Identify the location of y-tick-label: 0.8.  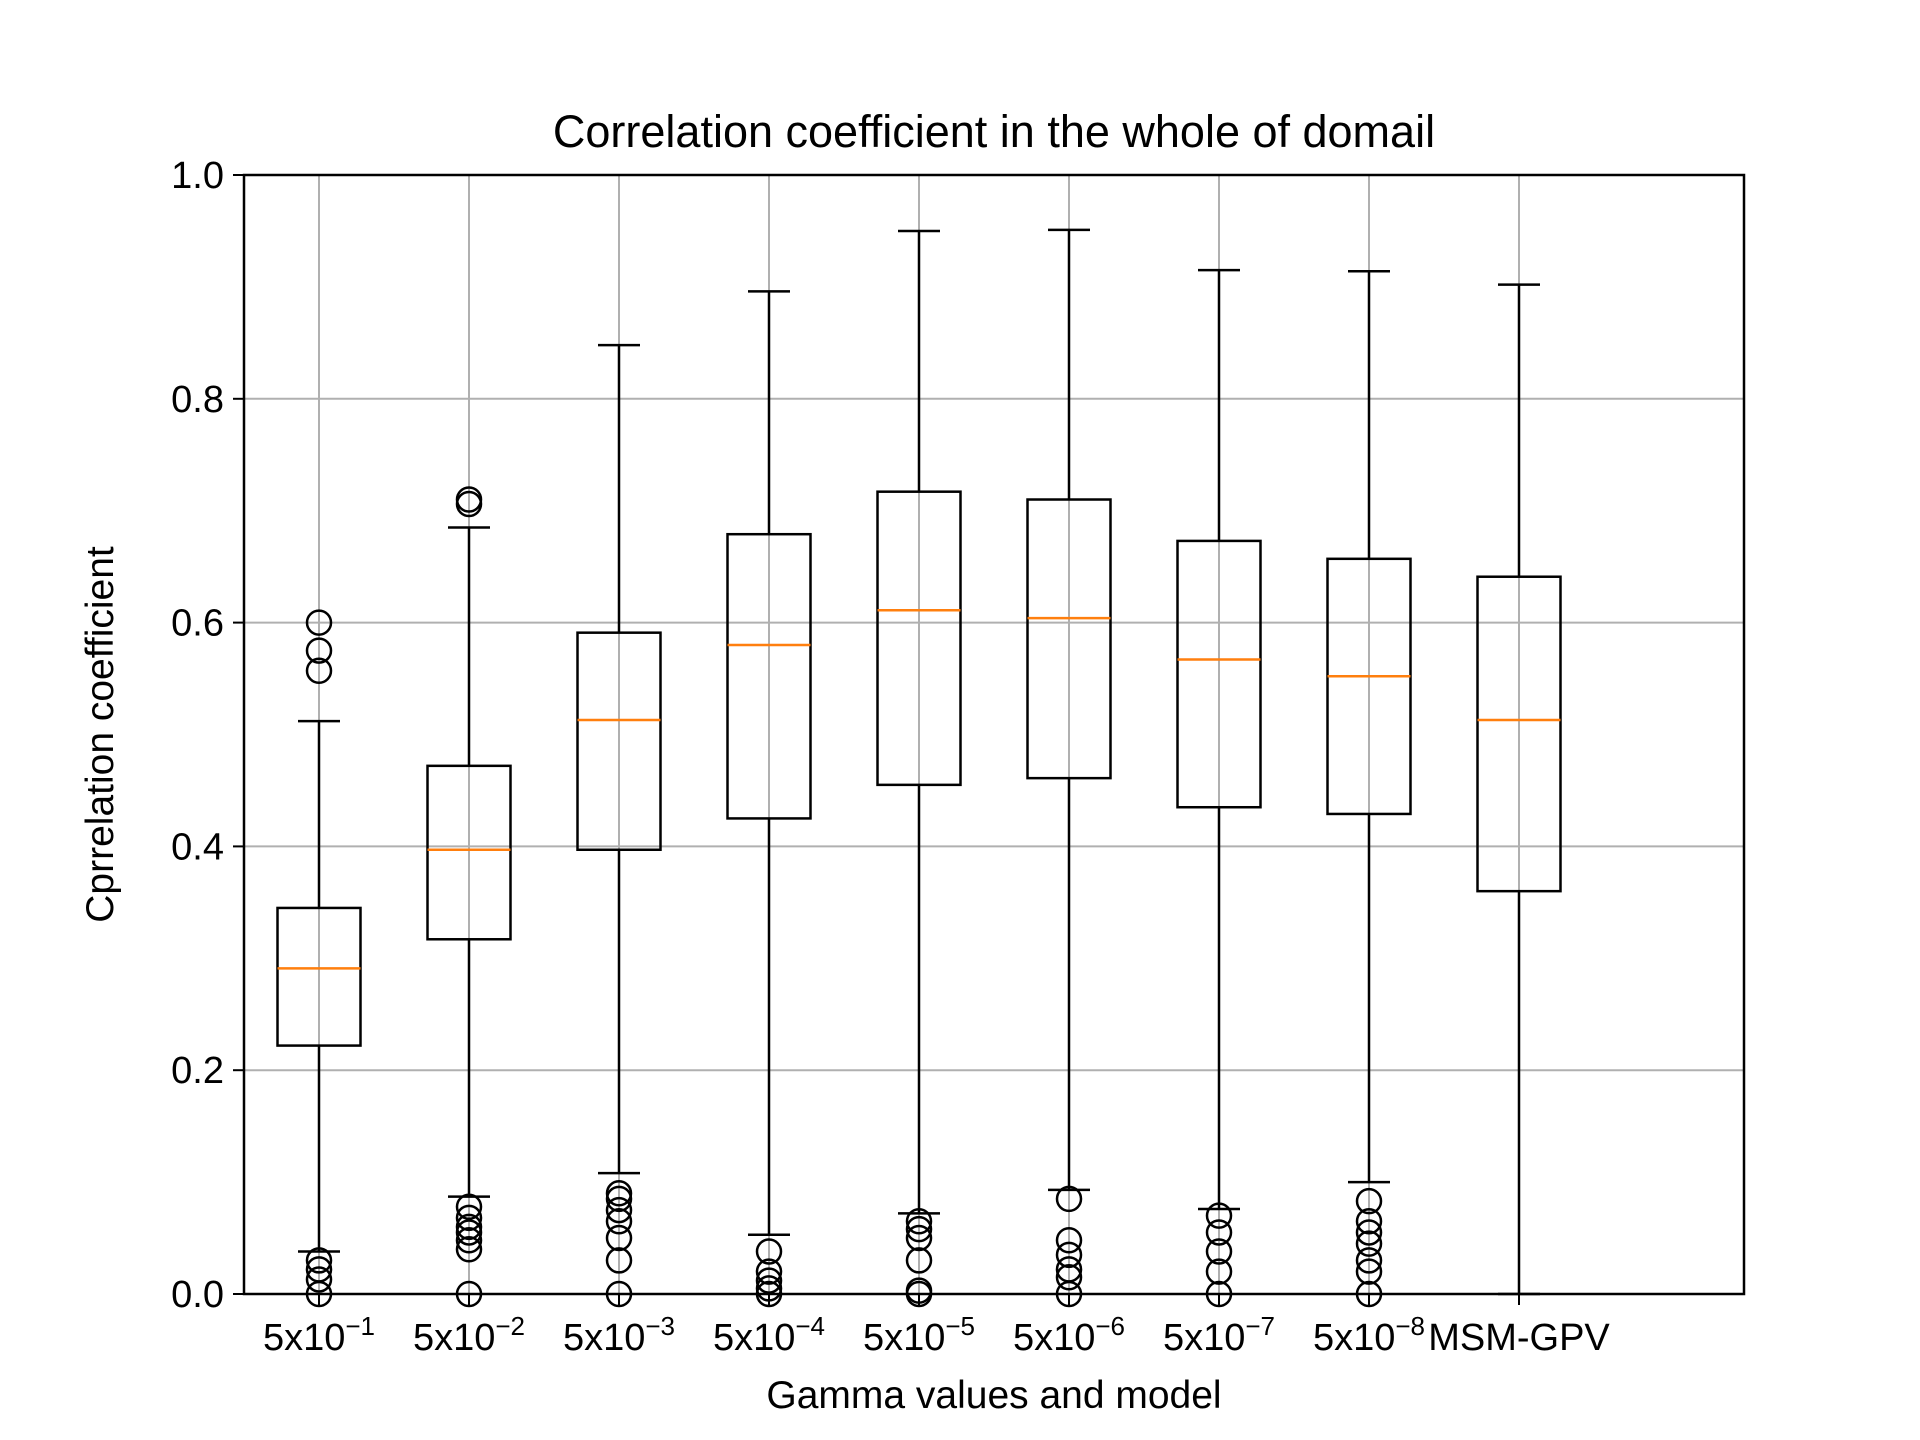
(197, 400).